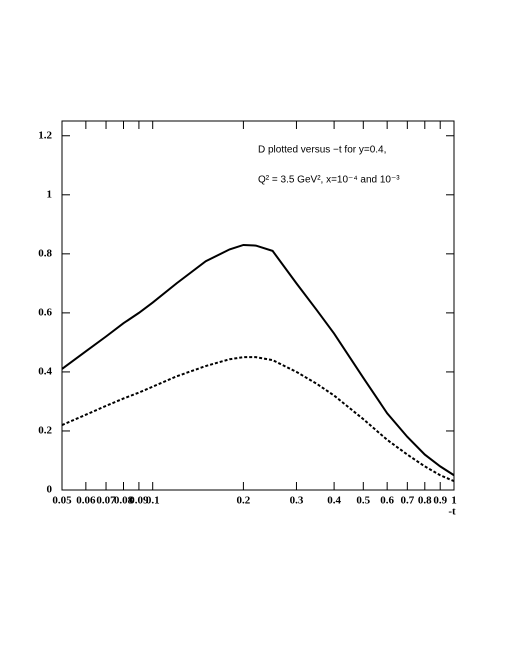  What do you see at coordinates (387, 501) in the screenshot?
I see `x-tick-label: 0.6` at bounding box center [387, 501].